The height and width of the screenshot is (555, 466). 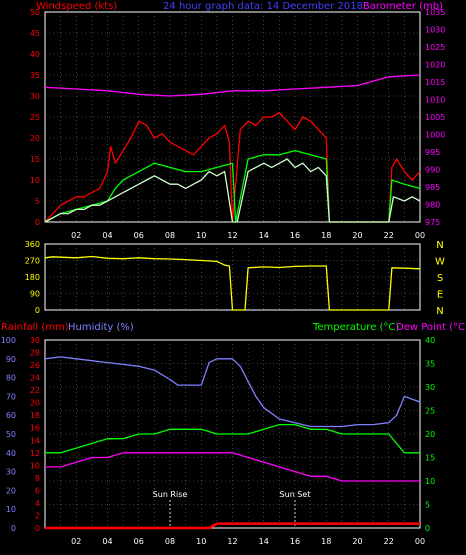 I want to click on series-lull-line, so click(x=232, y=190).